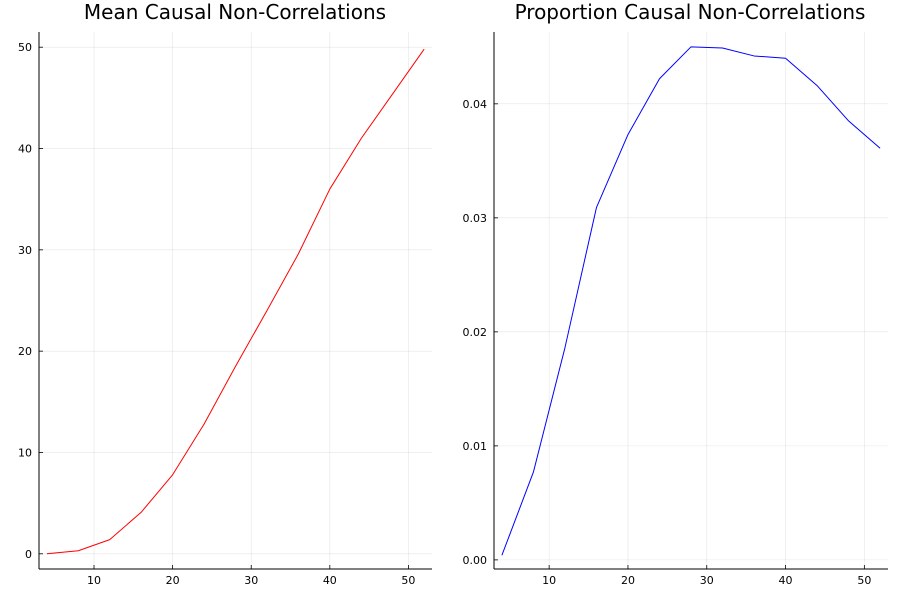  What do you see at coordinates (408, 580) in the screenshot?
I see `left-x-tick-label: 50` at bounding box center [408, 580].